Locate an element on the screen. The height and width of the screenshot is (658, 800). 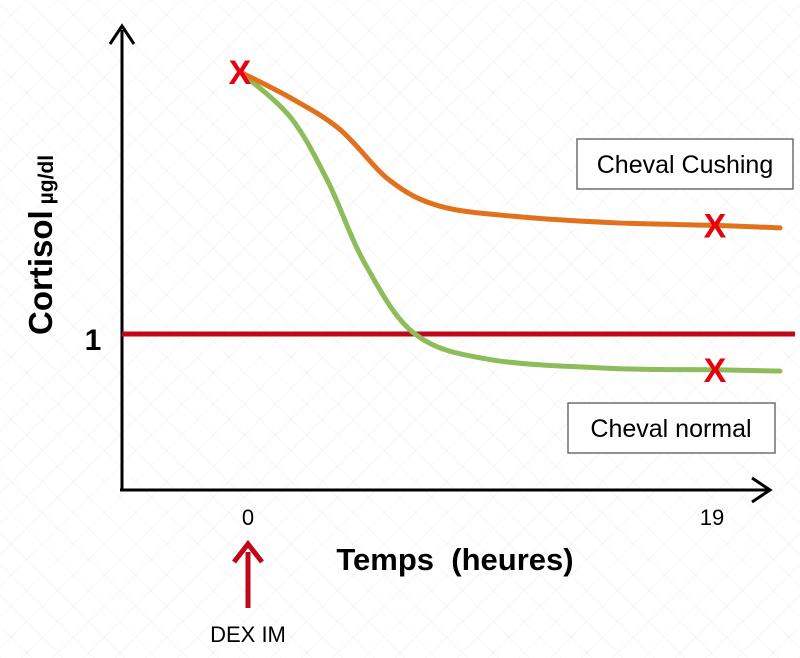
x-marker-0: X is located at coordinates (240, 73).